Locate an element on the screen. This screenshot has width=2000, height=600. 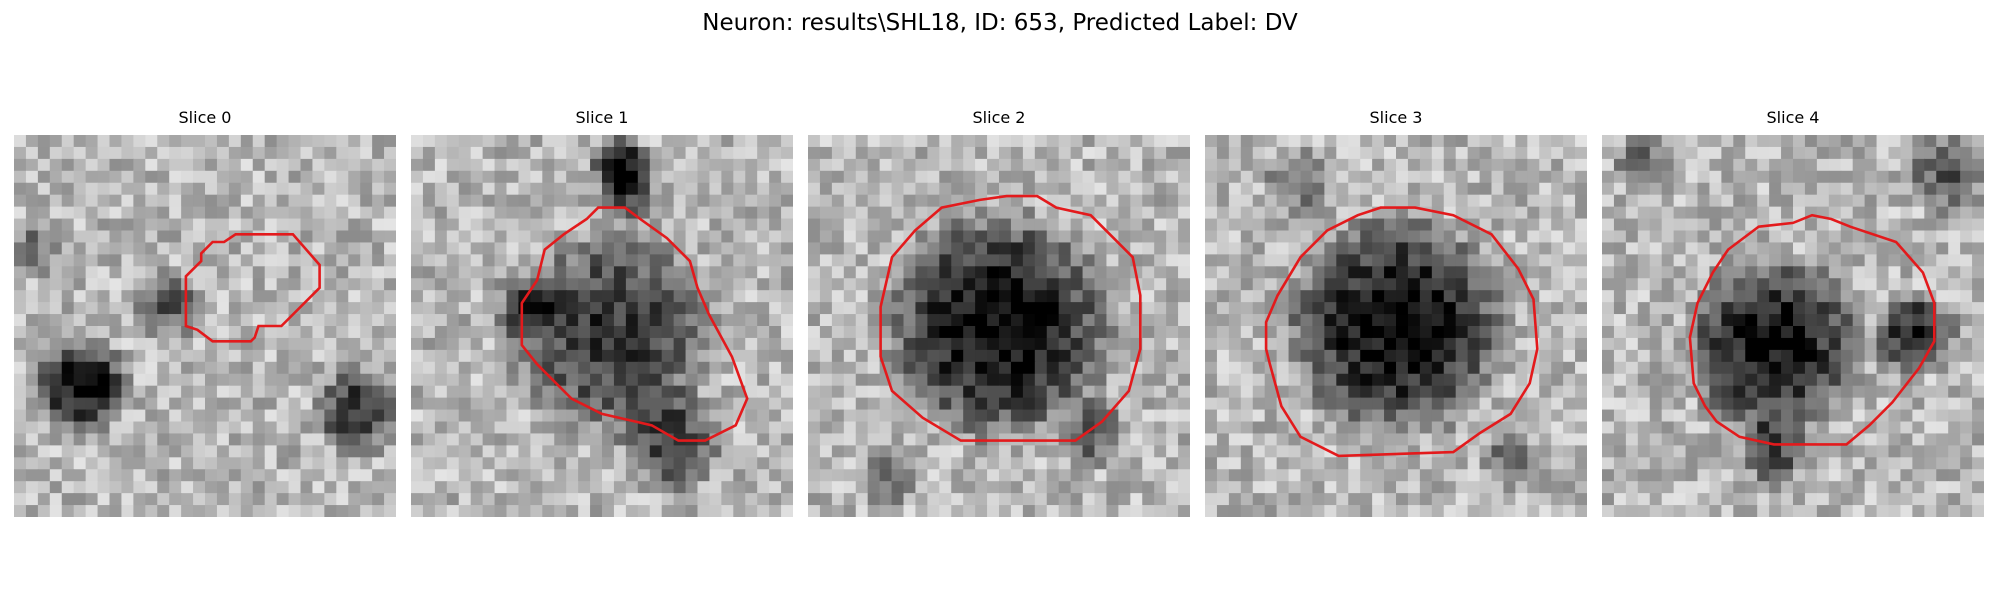
slice-panel-1: Slice 1 is located at coordinates (602, 312).